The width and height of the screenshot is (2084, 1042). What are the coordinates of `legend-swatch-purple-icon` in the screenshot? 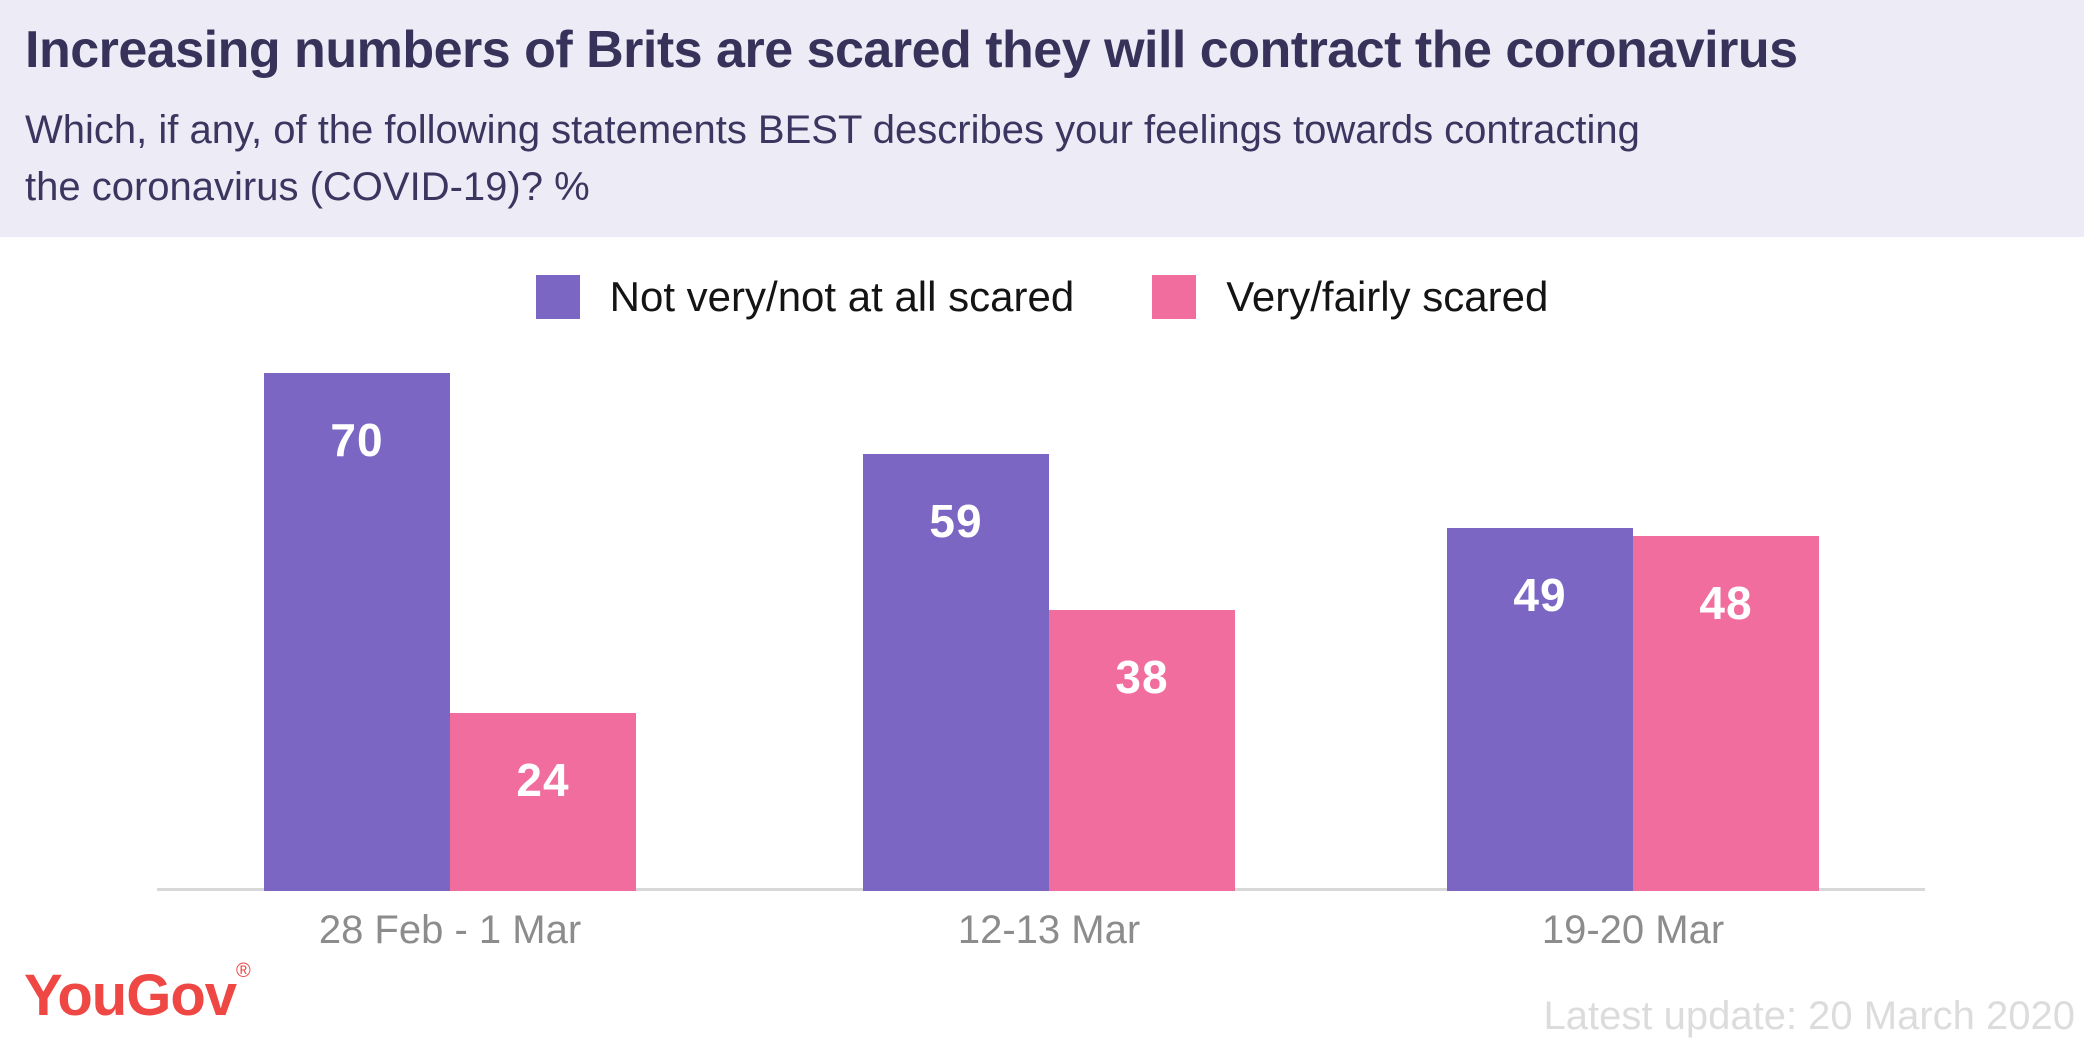 It's located at (557, 297).